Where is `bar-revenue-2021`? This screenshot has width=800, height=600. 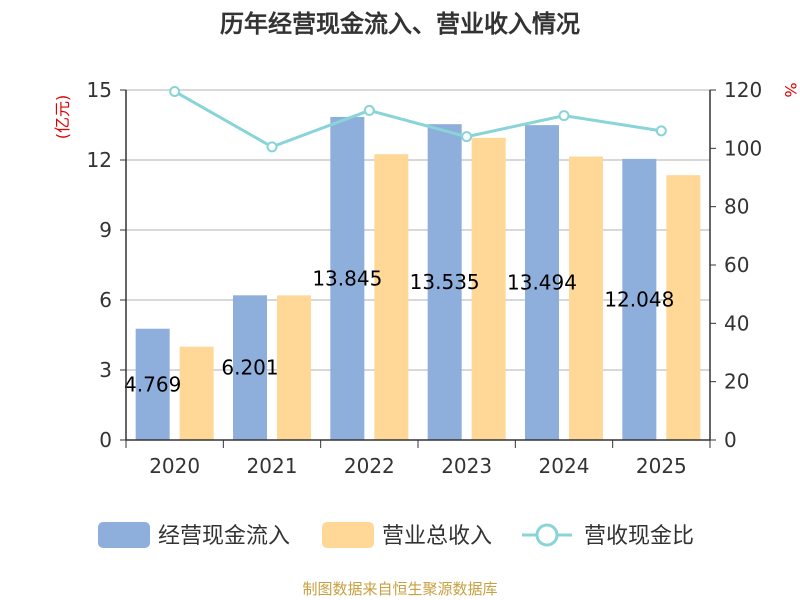
bar-revenue-2021 is located at coordinates (294, 367).